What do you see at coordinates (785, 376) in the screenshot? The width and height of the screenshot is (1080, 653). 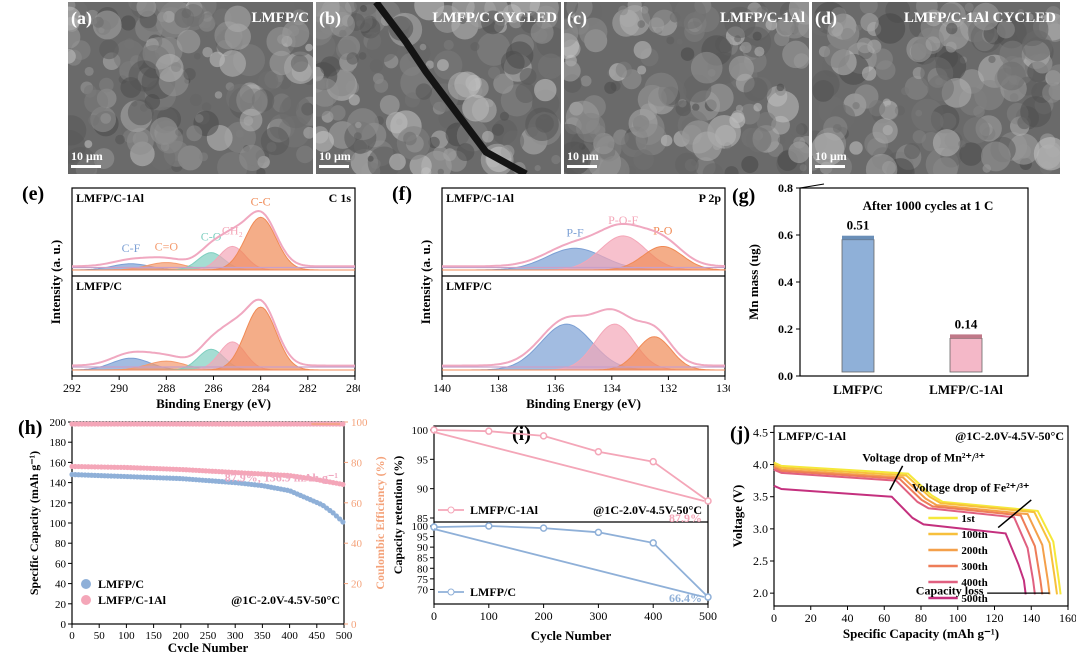 I see `y-tick-label: 0.0` at bounding box center [785, 376].